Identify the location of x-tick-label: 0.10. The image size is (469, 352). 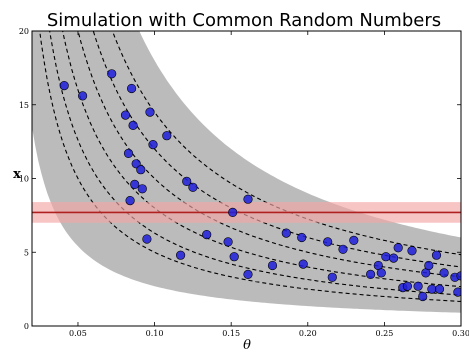
(155, 333).